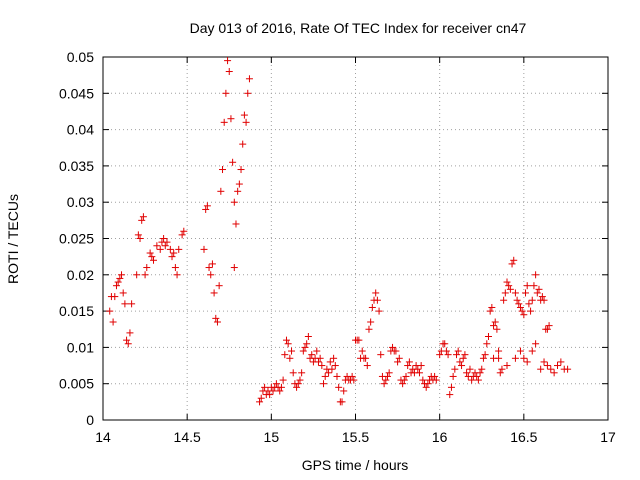  I want to click on y-tick-label: 0.015, so click(76, 311).